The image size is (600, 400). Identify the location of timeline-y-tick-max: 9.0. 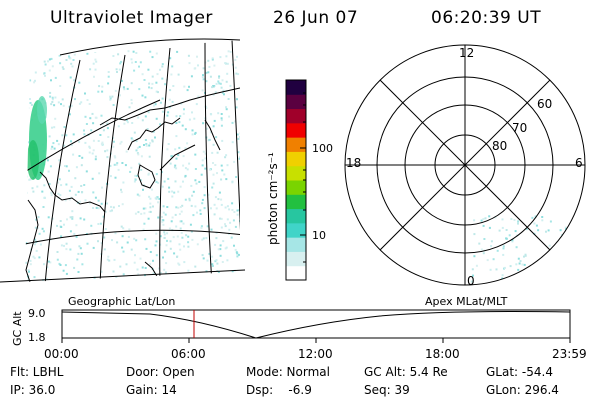
(37, 313).